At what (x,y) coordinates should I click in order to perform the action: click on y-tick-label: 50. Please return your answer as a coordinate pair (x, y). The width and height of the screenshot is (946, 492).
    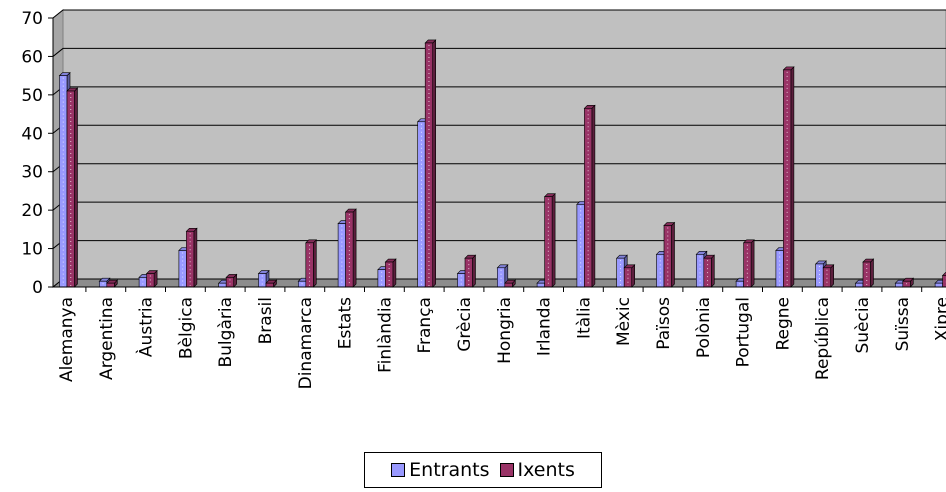
    Looking at the image, I should click on (32, 96).